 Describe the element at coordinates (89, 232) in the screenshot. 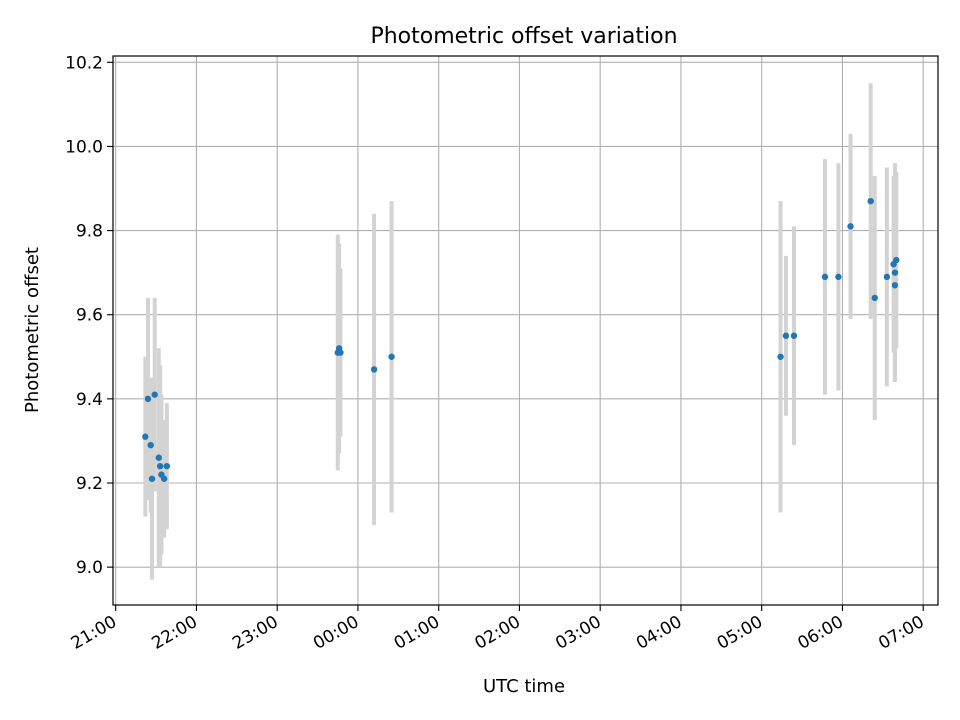

I see `y-tick-label: 9.8` at that location.